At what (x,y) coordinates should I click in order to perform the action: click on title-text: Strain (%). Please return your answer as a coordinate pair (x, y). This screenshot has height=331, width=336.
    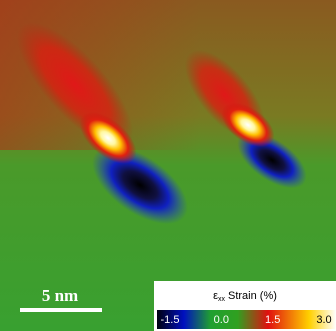
    Looking at the image, I should click on (252, 296).